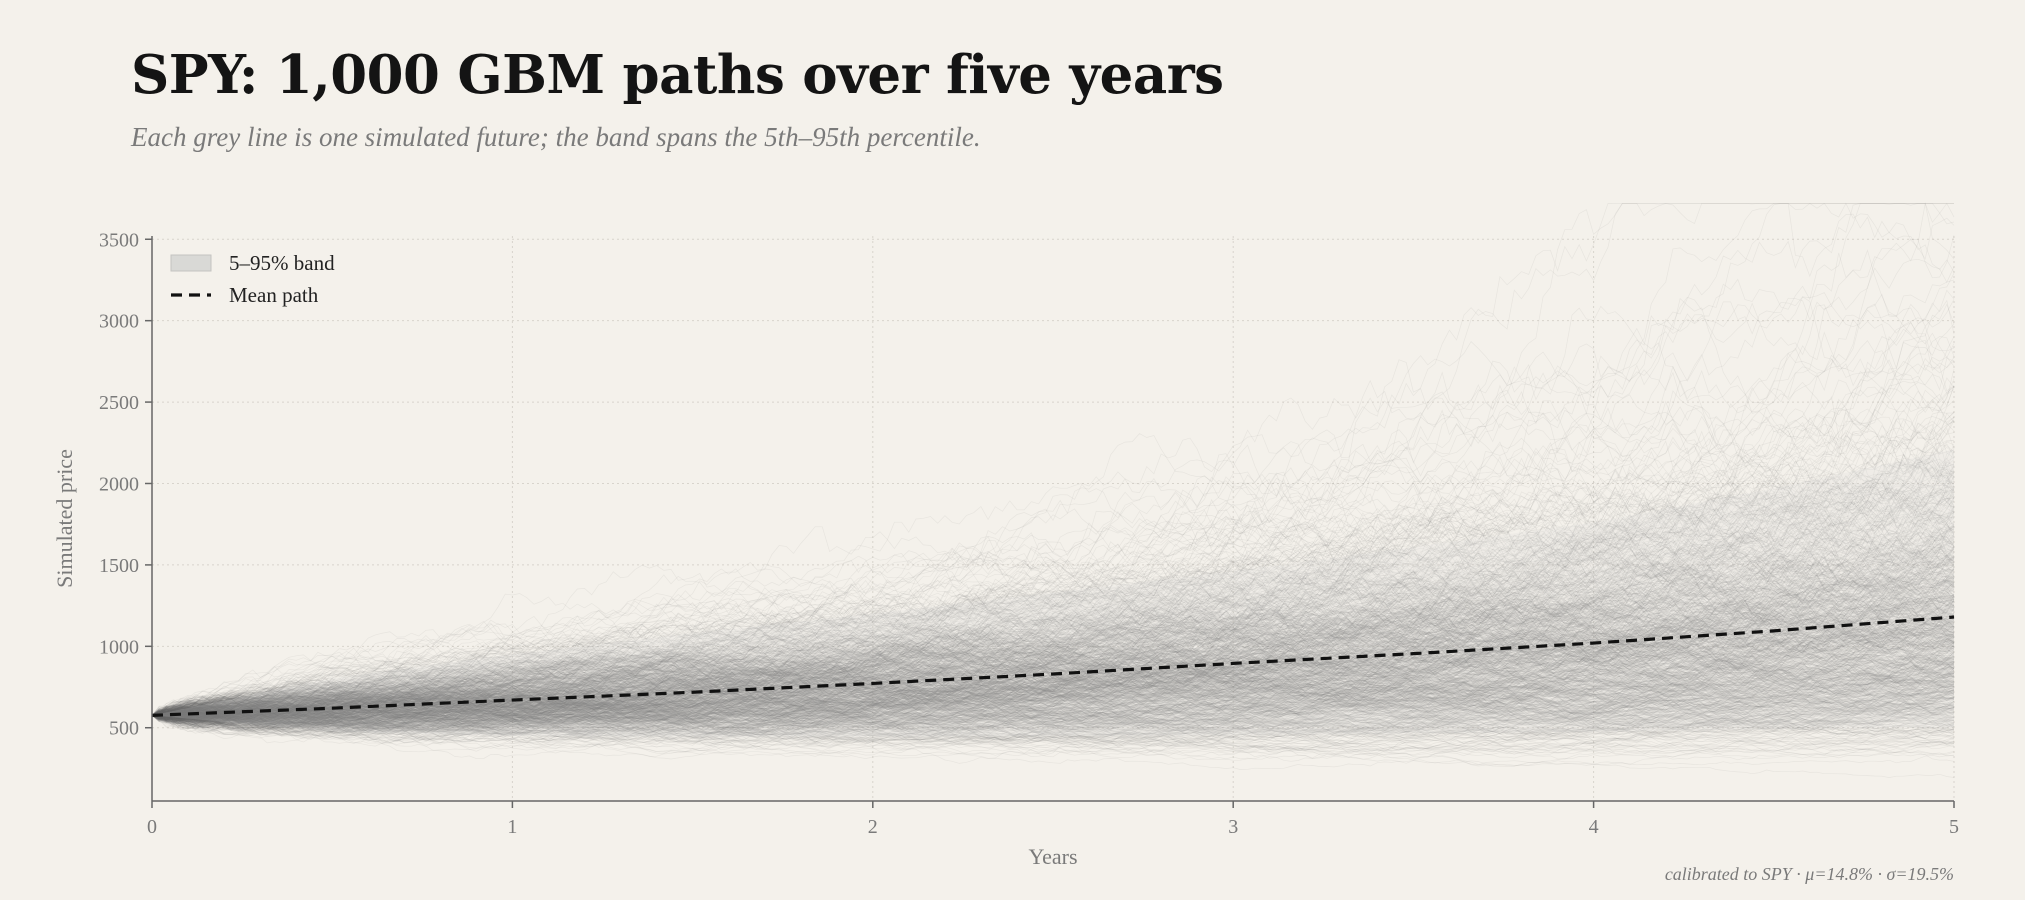 This screenshot has width=2025, height=900. I want to click on x-tick-label: 2, so click(873, 827).